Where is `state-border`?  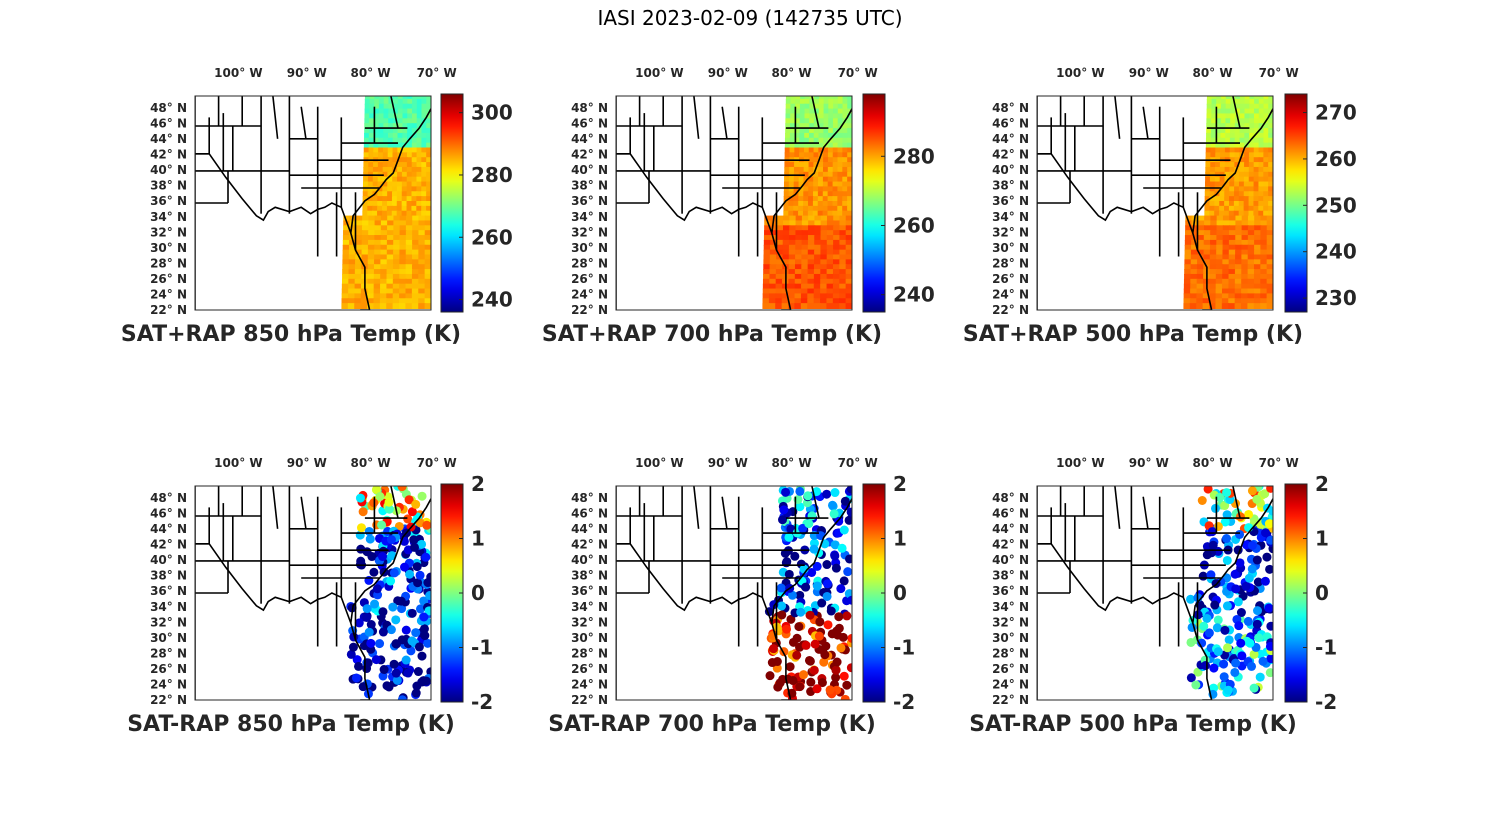 state-border is located at coordinates (1145, 122).